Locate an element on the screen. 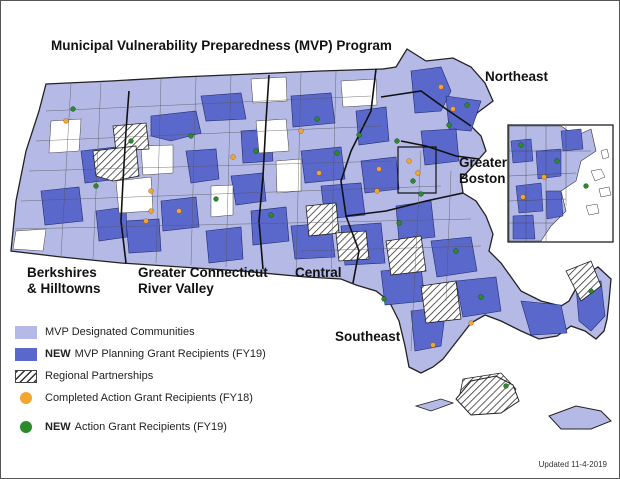 Image resolution: width=620 pixels, height=479 pixels. boston-inset-marker is located at coordinates (417, 170).